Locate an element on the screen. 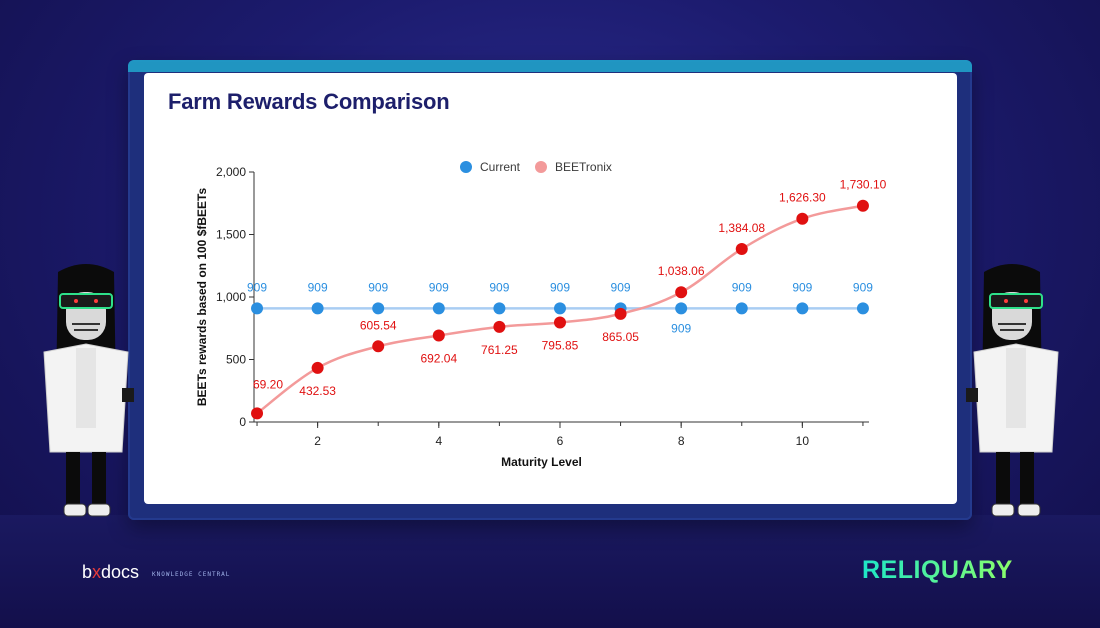 Image resolution: width=1100 pixels, height=628 pixels. y-tick-label: 2,000 is located at coordinates (231, 172).